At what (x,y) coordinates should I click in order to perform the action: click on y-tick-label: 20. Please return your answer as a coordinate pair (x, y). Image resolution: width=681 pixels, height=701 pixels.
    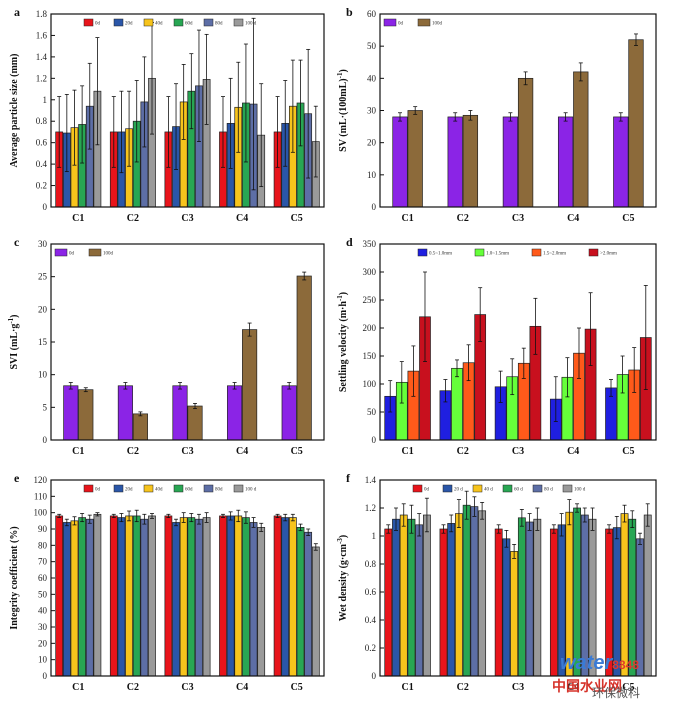
    Looking at the image, I should click on (43, 309).